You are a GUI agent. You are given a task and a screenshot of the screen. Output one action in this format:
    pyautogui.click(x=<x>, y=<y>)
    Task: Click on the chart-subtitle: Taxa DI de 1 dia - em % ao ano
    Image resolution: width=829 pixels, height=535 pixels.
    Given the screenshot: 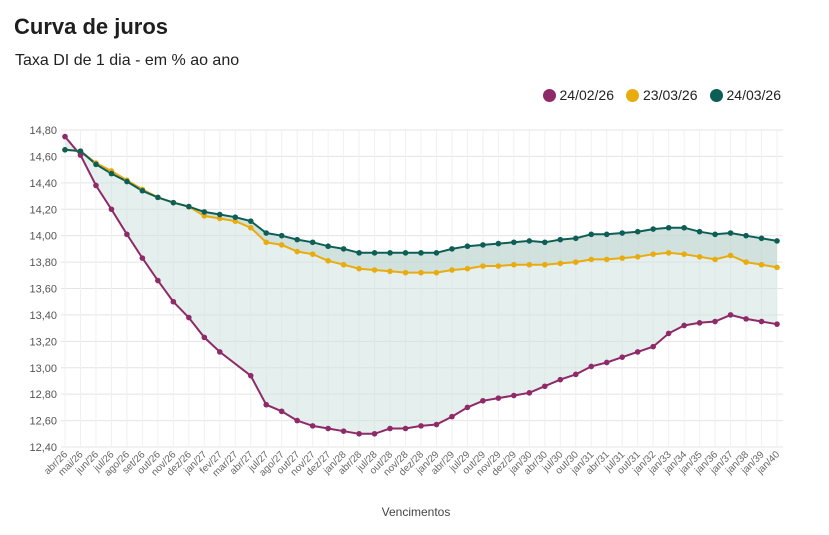 What is the action you would take?
    pyautogui.click(x=127, y=60)
    